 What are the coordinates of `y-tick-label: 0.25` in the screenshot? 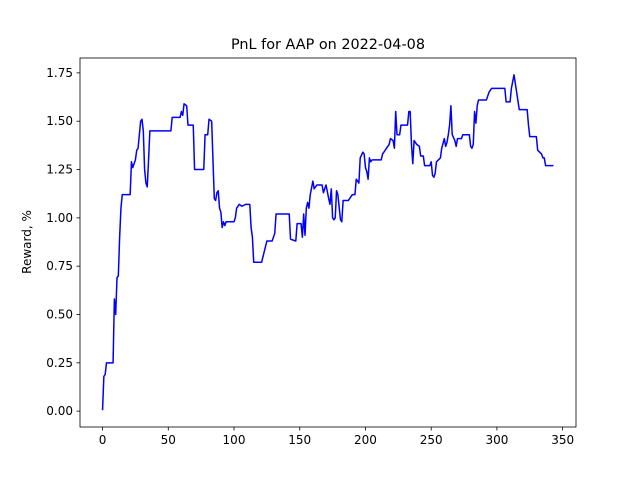 It's located at (59, 363).